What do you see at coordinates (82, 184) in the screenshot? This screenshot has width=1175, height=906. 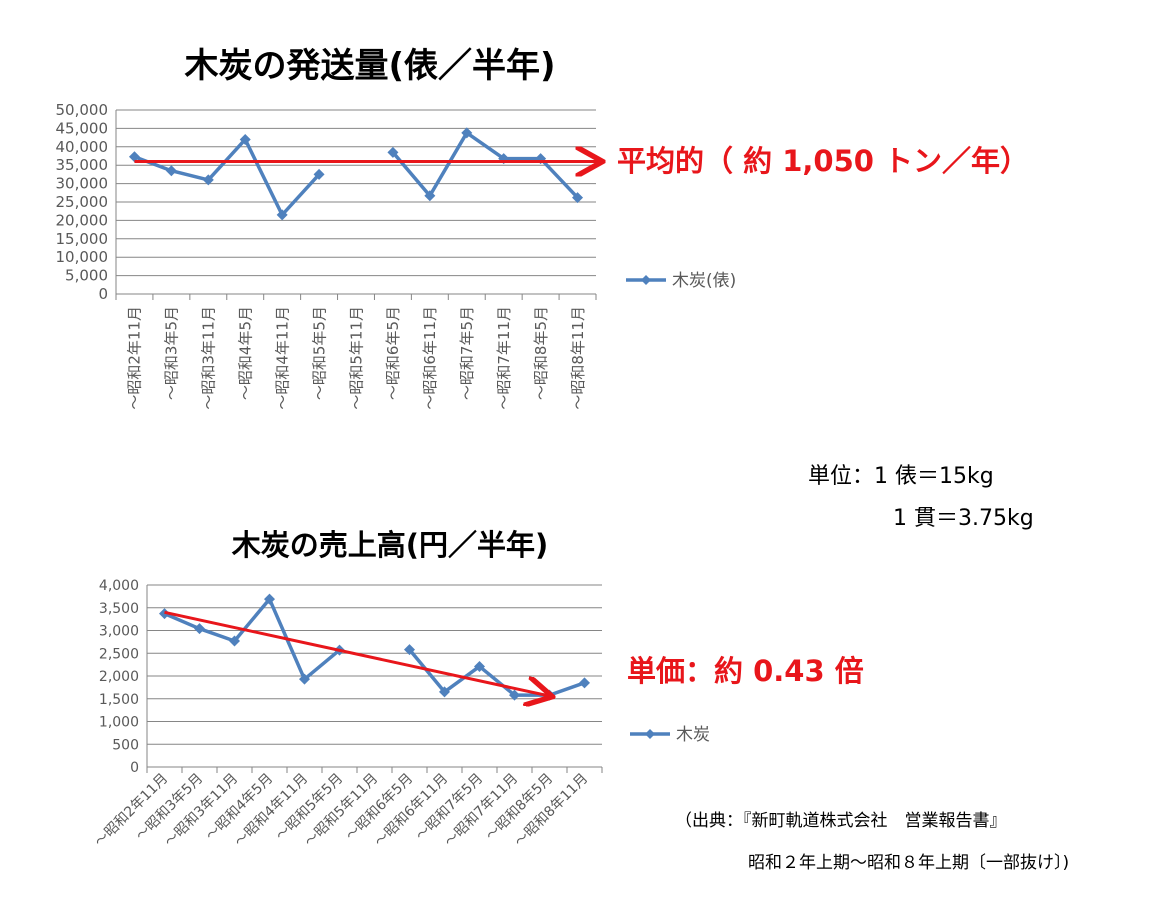 I see `chart1-ytick-label: 30,000` at bounding box center [82, 184].